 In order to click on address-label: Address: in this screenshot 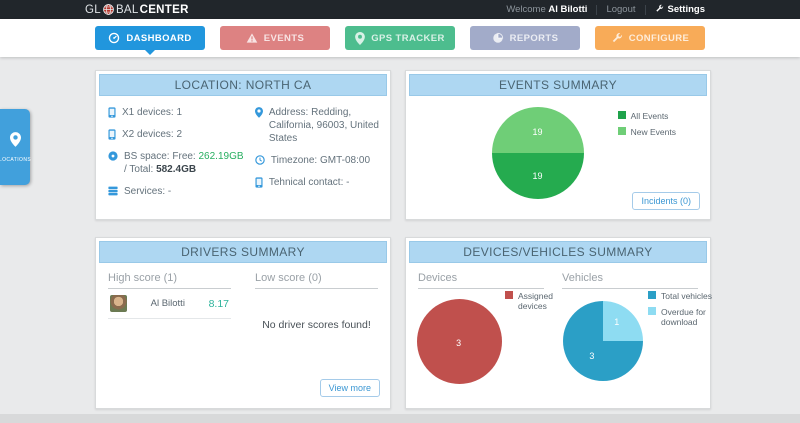, I will do `click(288, 112)`.